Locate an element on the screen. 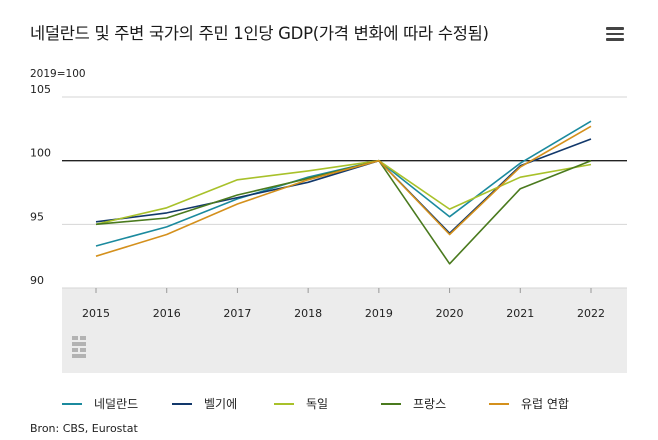 This screenshot has width=658, height=440. legend-item-eu: 유럽 연합 is located at coordinates (544, 403).